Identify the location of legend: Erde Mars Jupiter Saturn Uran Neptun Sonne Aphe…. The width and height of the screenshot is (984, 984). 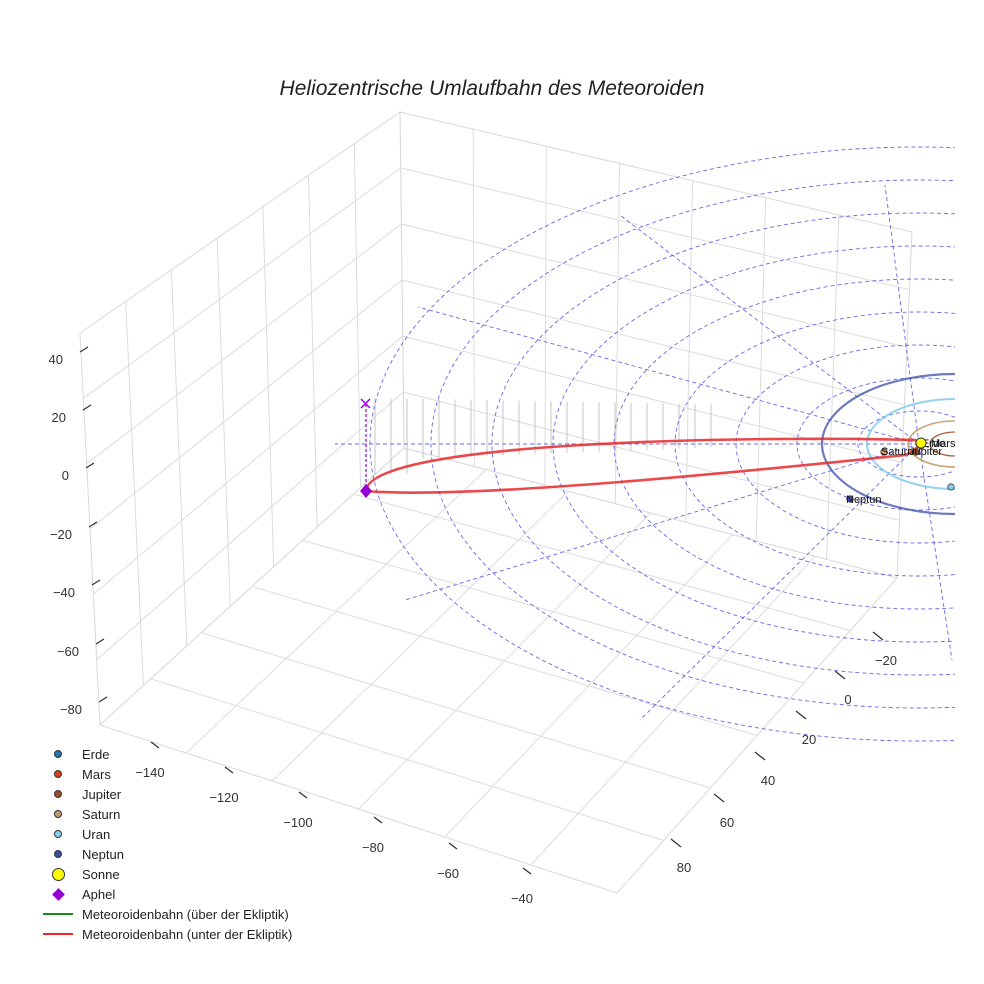
(167, 844).